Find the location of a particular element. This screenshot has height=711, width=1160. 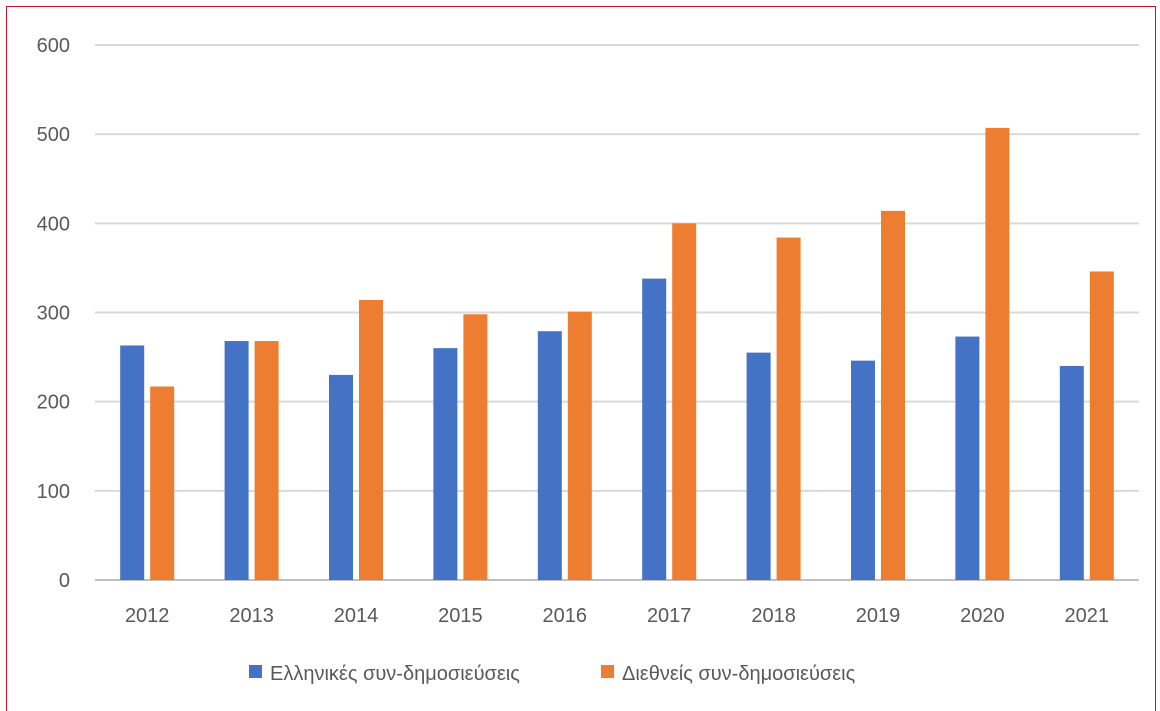

legend-swatch-greek is located at coordinates (255, 671).